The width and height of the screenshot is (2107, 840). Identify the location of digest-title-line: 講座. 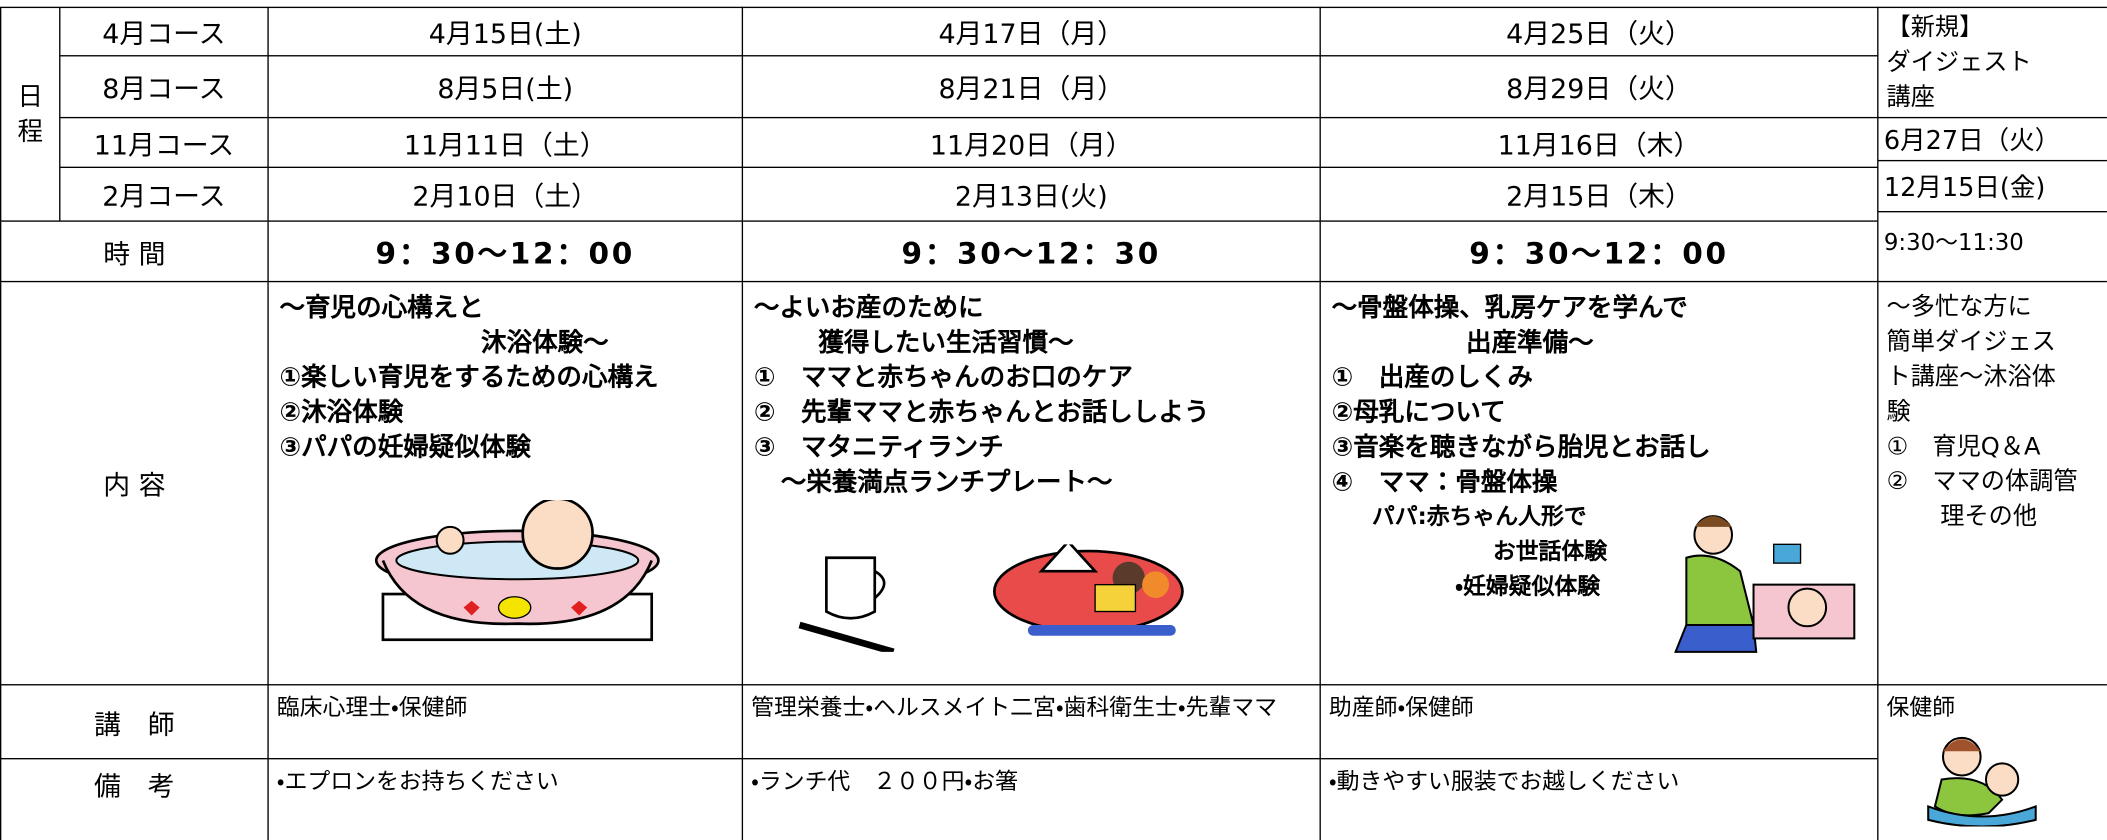
(1910, 97).